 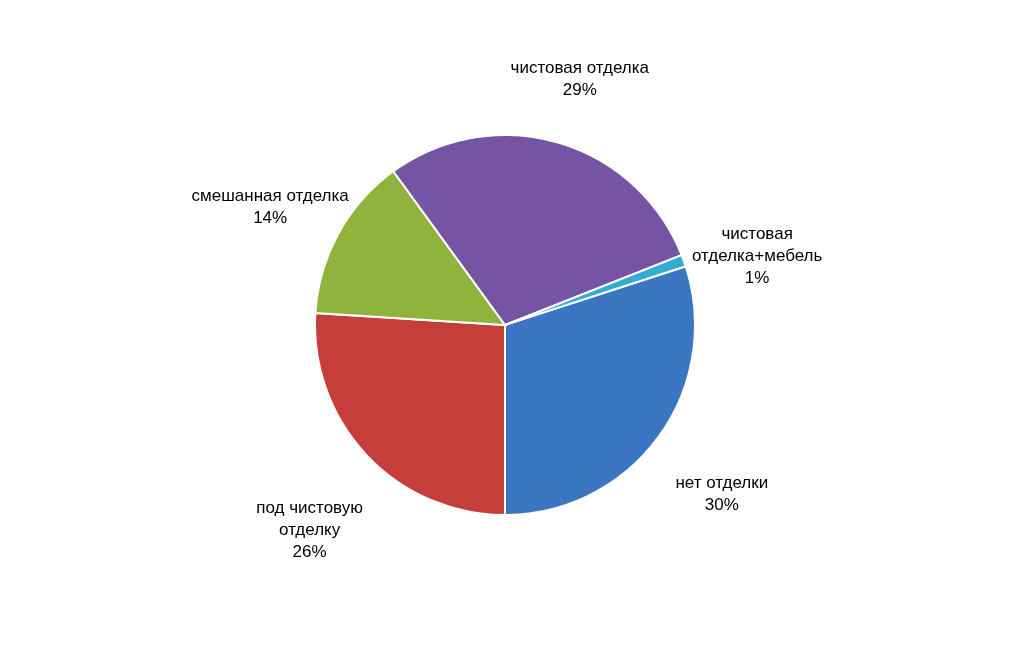 I want to click on slice-label: под чистовую отделку, so click(x=310, y=519).